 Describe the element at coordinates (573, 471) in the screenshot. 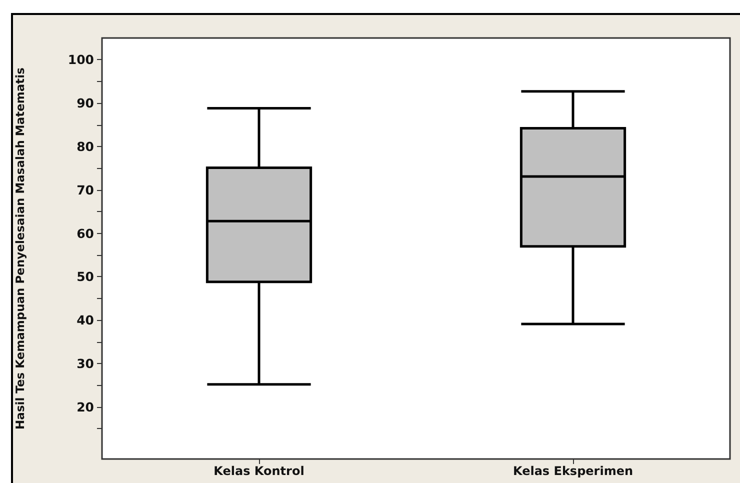

I see `x-tick-label: Kelas Eksperimen` at that location.